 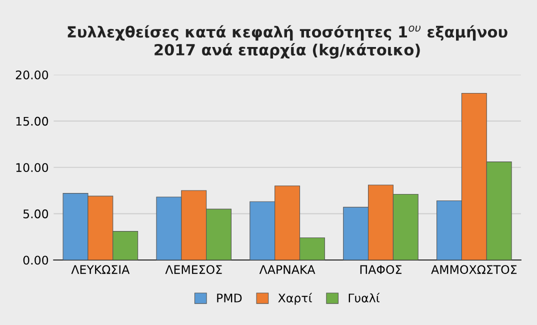 I want to click on y-tick-label: 5.00, so click(x=35, y=213).